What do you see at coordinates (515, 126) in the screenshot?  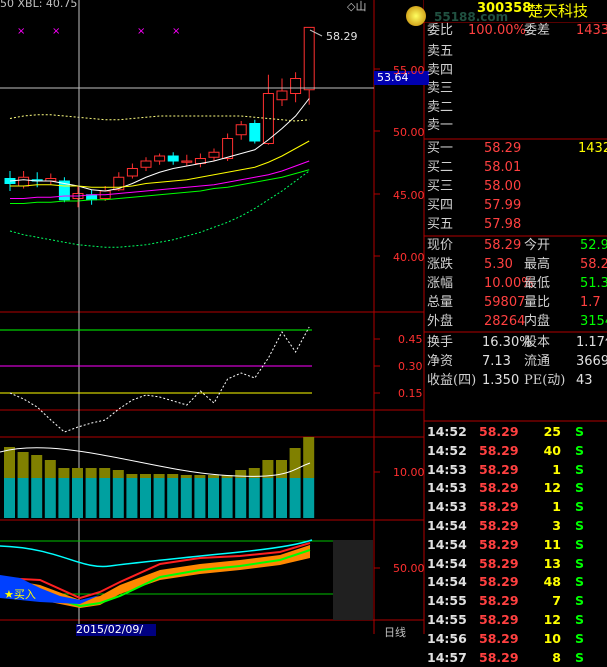 I see `ask-row: 卖一` at bounding box center [515, 126].